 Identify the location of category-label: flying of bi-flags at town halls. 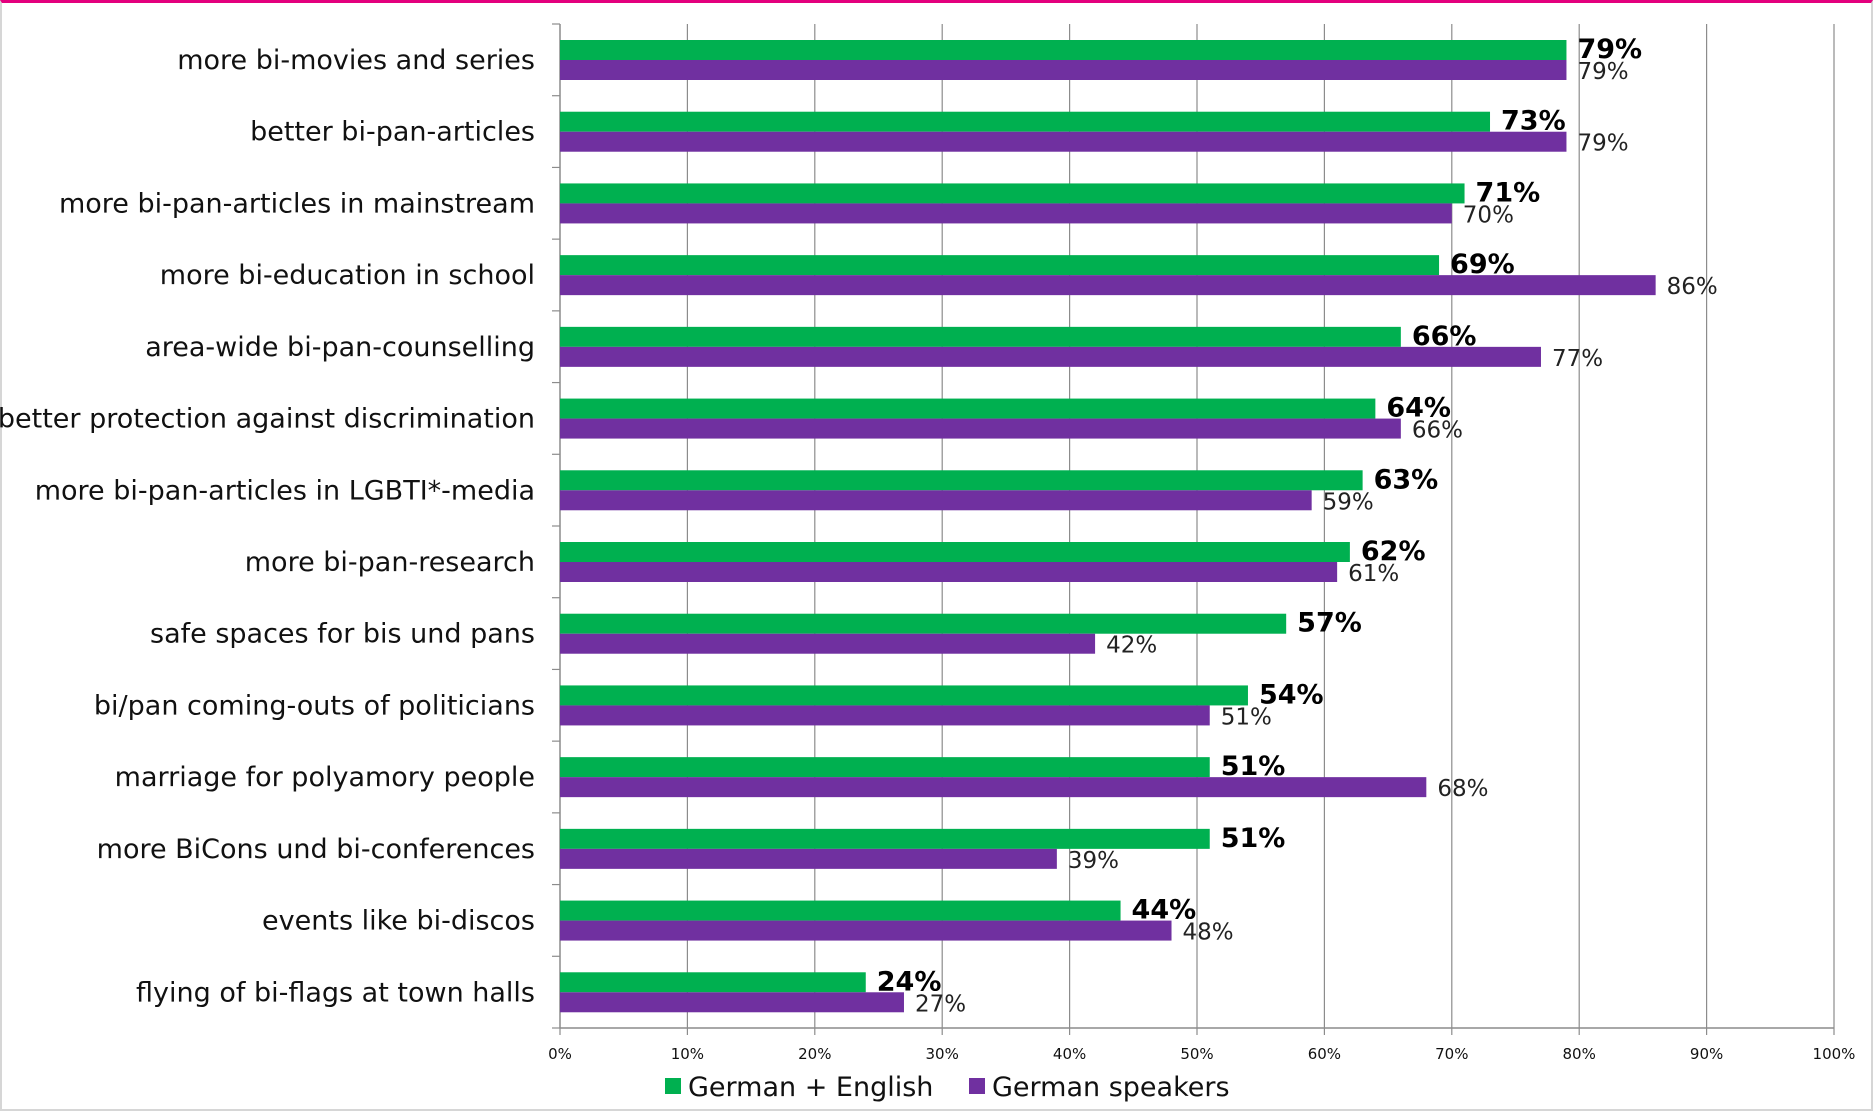
(335, 992).